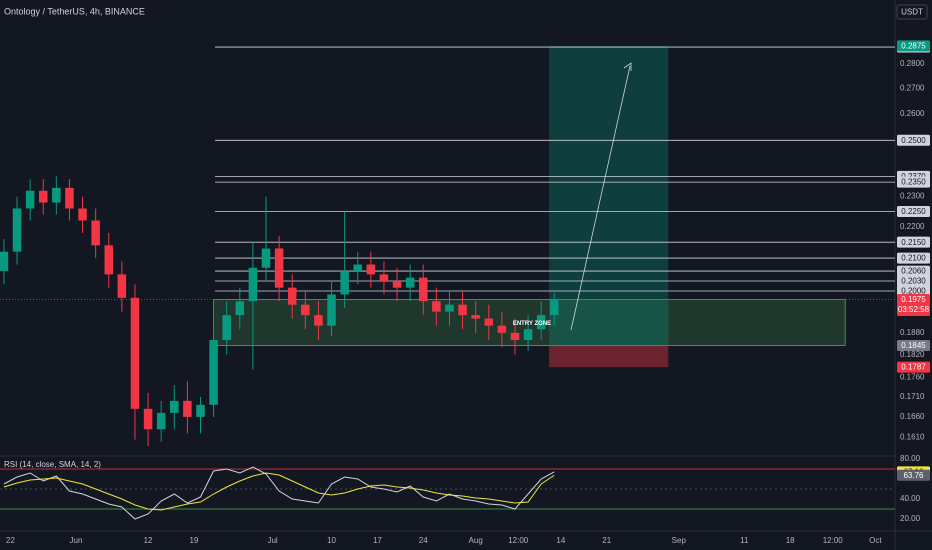  I want to click on x-tick-label: 11, so click(744, 540).